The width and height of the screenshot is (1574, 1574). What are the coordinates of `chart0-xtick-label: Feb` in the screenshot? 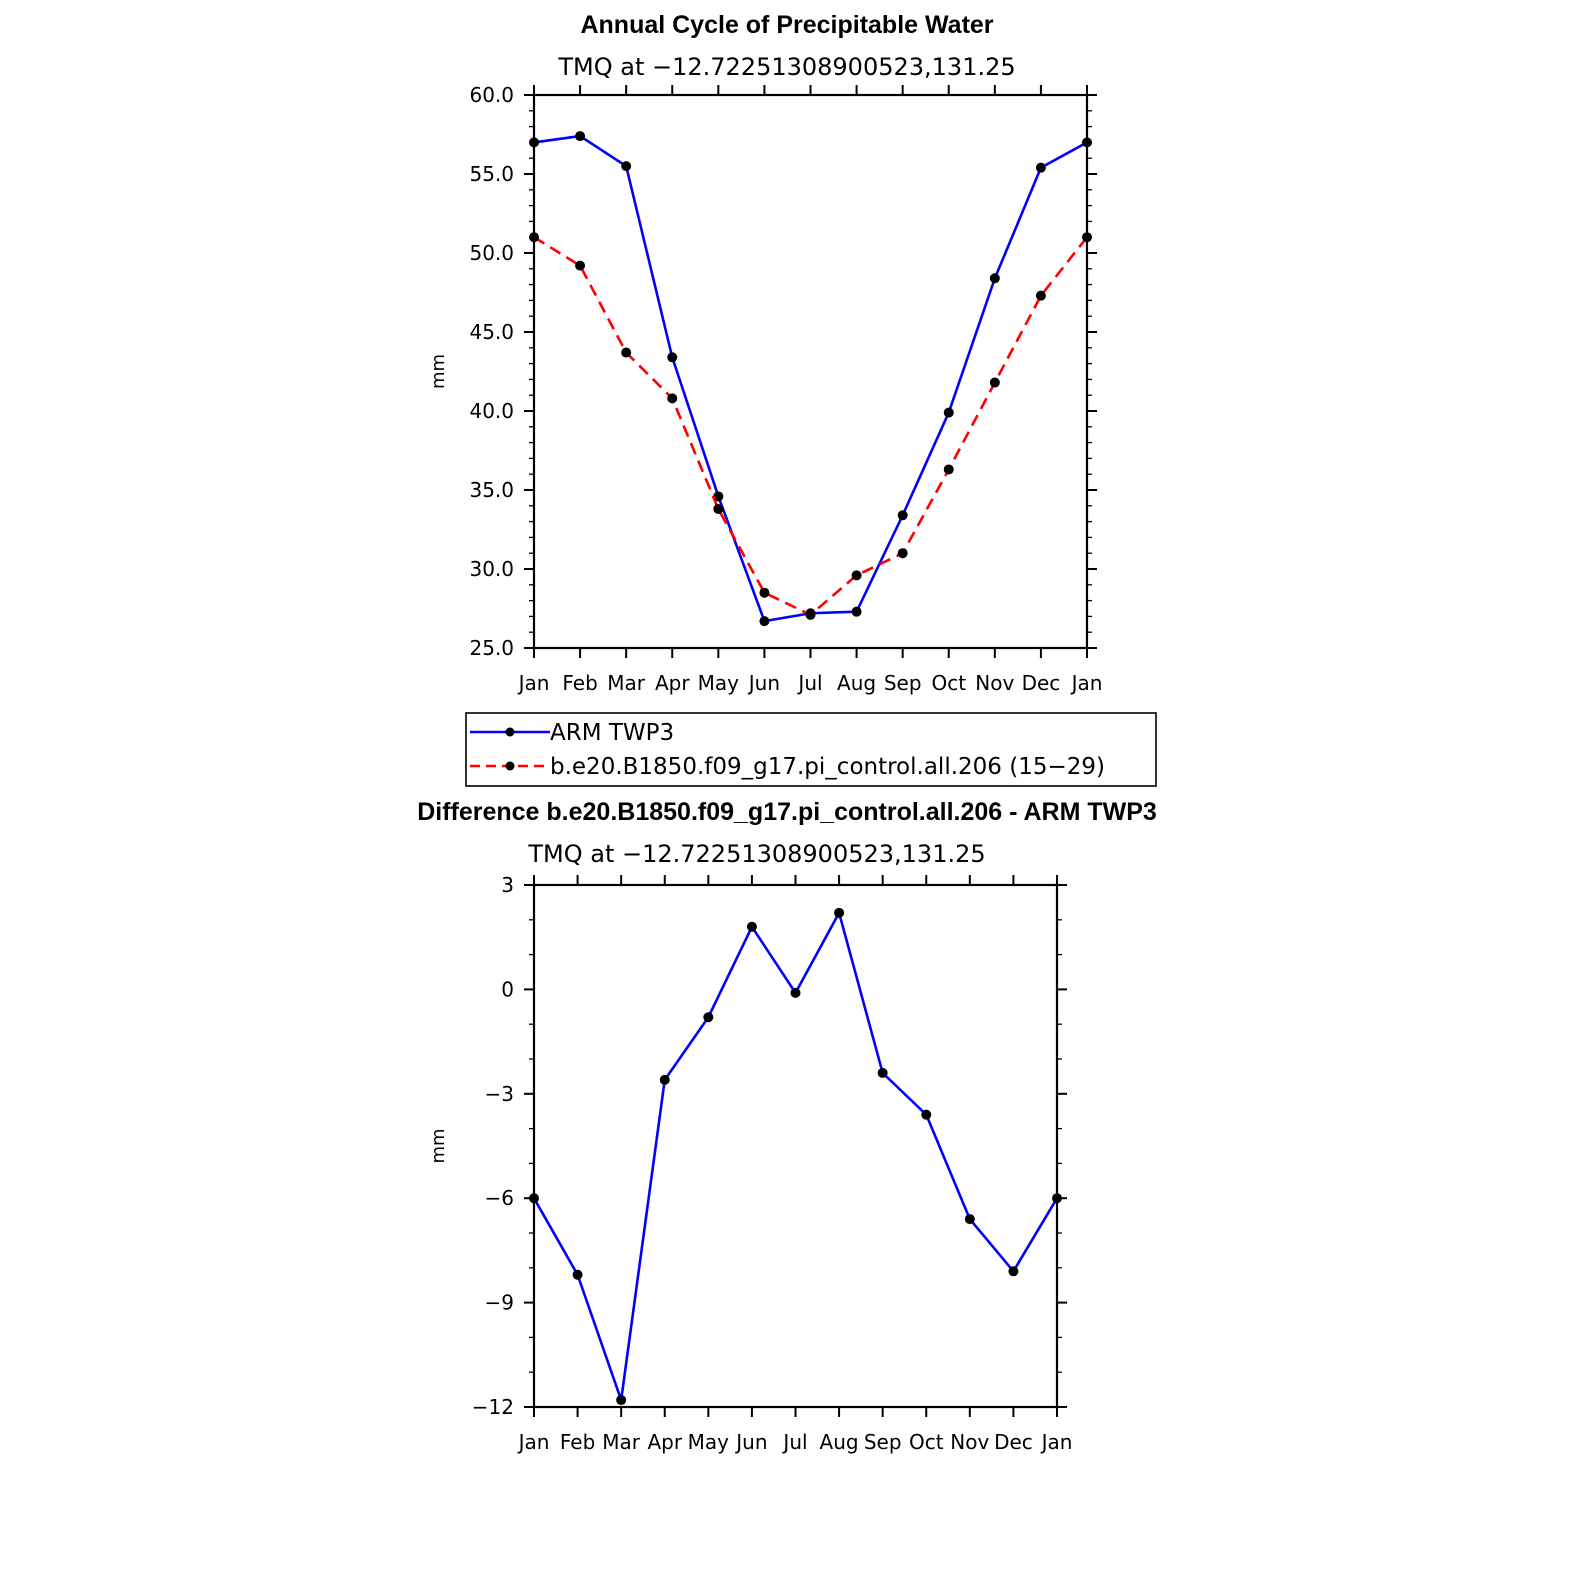 It's located at (579, 683).